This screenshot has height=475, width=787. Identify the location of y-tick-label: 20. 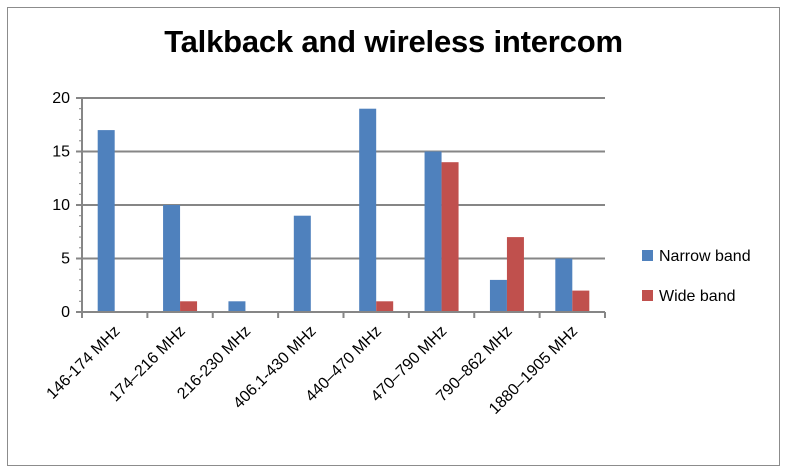
(61, 98).